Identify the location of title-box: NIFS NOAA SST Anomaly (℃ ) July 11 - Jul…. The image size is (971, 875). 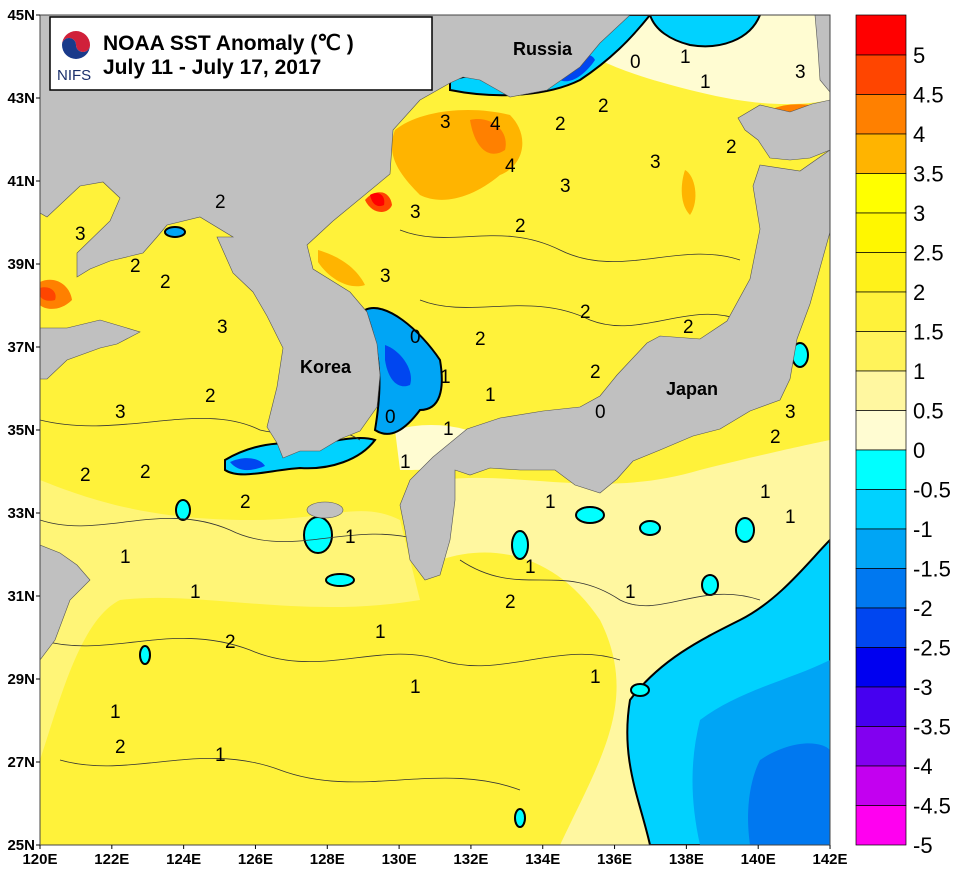
(241, 53).